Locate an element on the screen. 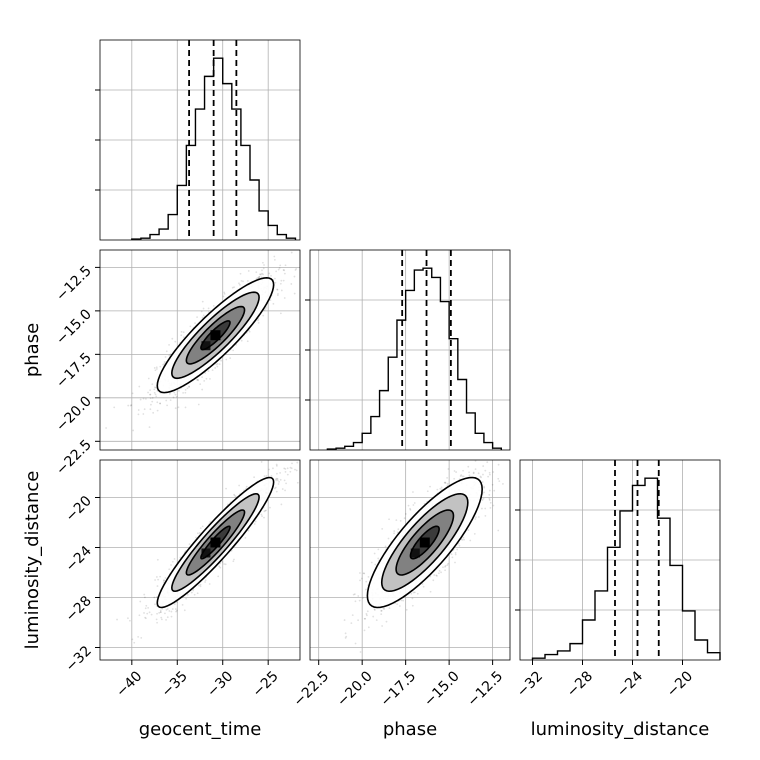  panel-hist-geocent-time is located at coordinates (198, 140).